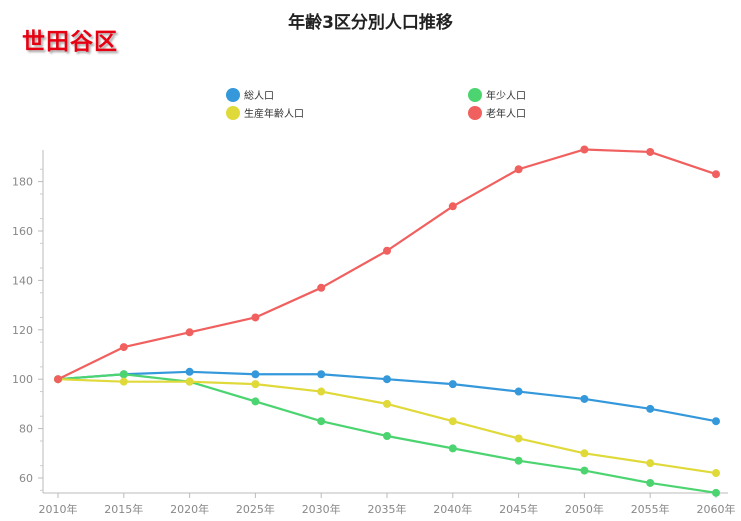 The image size is (741, 521). I want to click on x-tick-label: 2035年, so click(387, 509).